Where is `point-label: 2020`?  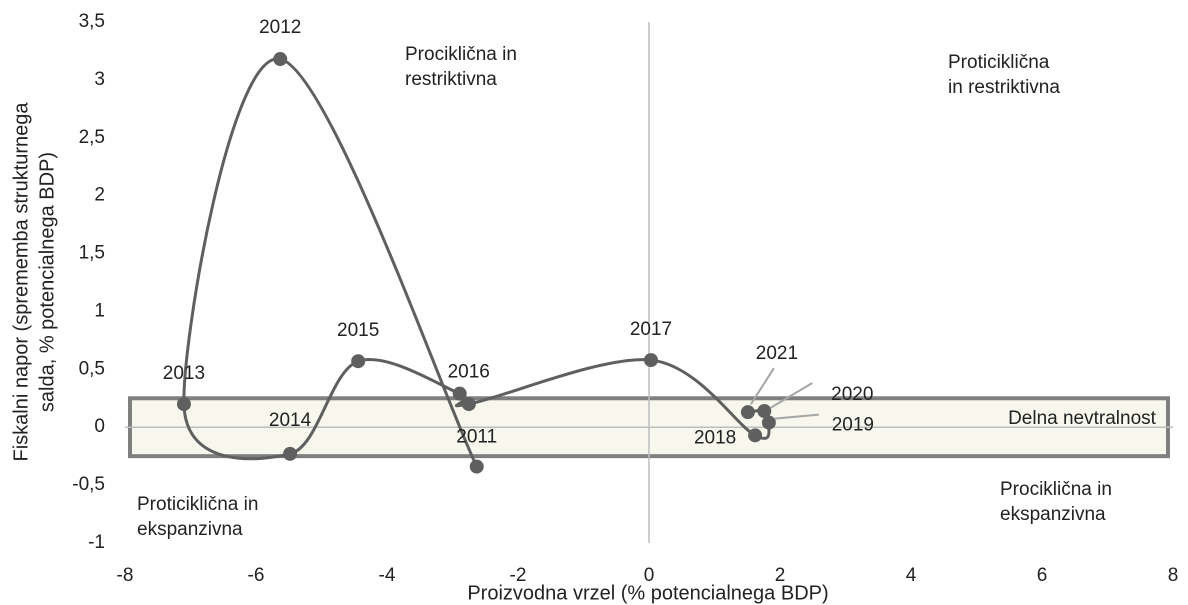 point-label: 2020 is located at coordinates (852, 394).